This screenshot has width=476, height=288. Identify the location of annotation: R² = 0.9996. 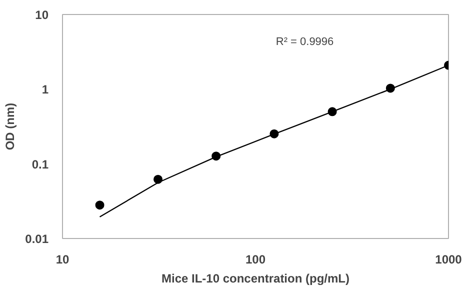
(305, 42).